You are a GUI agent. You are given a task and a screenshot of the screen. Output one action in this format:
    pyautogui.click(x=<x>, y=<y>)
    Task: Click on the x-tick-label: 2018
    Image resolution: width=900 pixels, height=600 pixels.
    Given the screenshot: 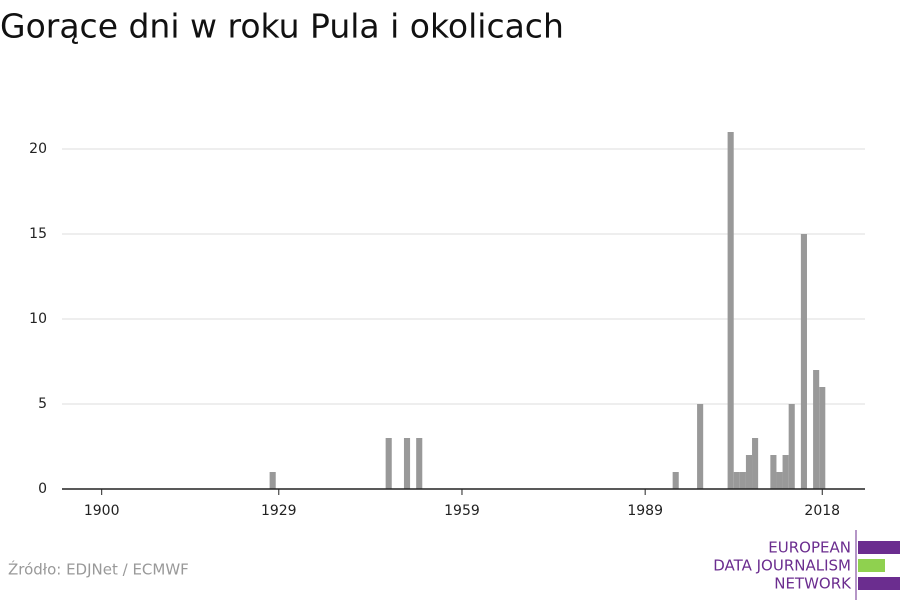 What is the action you would take?
    pyautogui.click(x=822, y=511)
    